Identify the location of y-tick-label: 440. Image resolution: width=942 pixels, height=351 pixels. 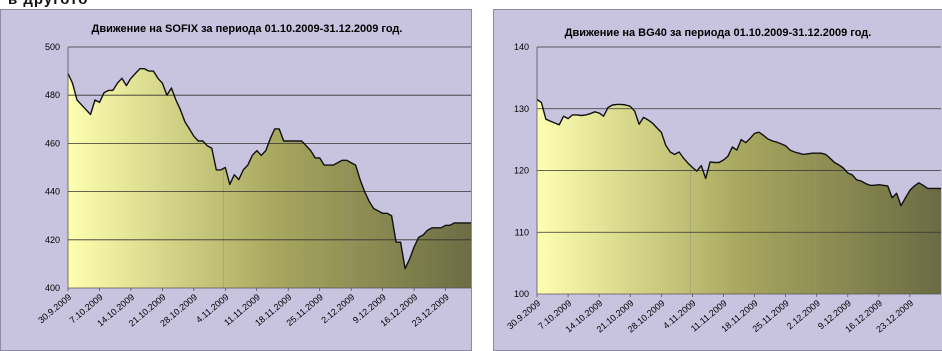
(52, 192).